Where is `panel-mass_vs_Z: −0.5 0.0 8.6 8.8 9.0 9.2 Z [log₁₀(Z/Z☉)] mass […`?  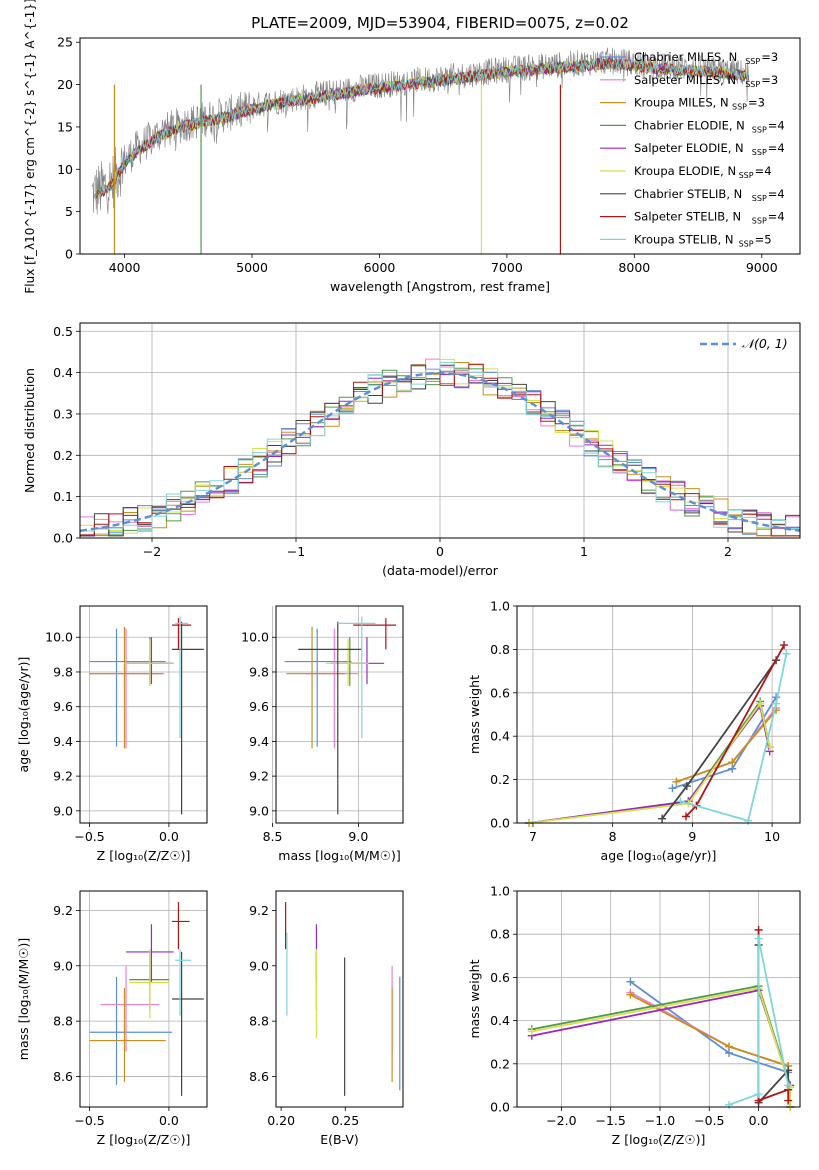
panel-mass_vs_Z: −0.5 0.0 8.6 8.8 9.0 9.2 Z [log₁₀(Z/Z☉)] mass [… is located at coordinates (112, 1018).